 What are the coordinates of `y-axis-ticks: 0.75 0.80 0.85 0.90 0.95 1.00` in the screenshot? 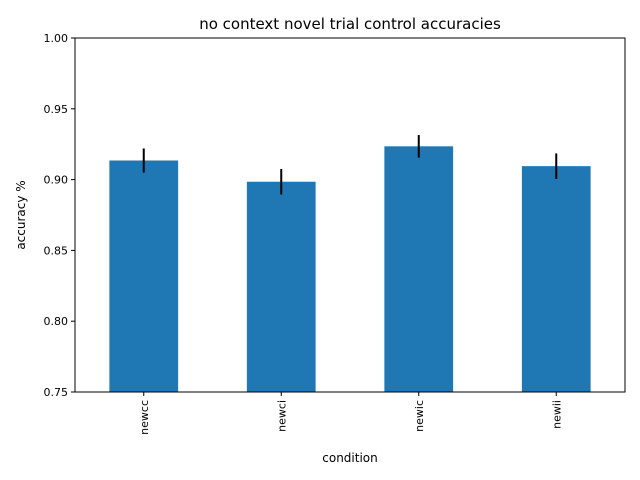 It's located at (59, 215).